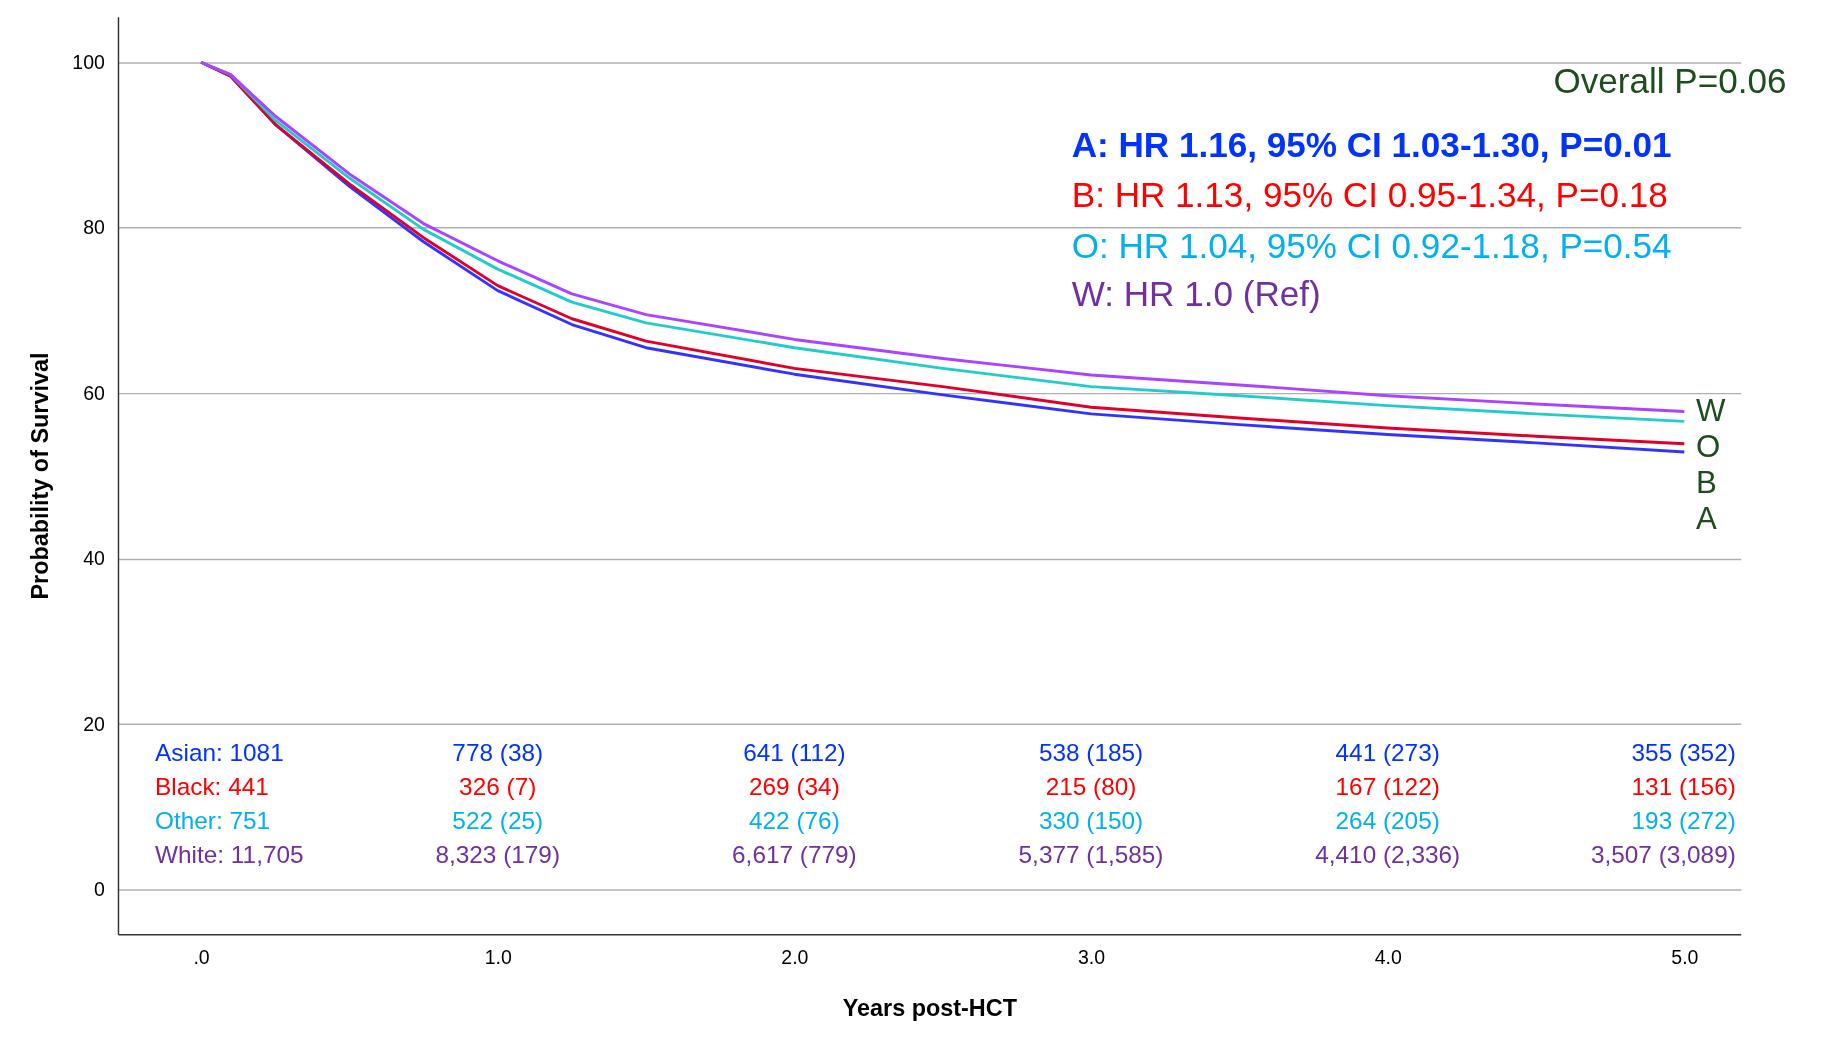 The image size is (1847, 1045). Describe the element at coordinates (213, 821) in the screenshot. I see `annotation: Other: 751` at that location.